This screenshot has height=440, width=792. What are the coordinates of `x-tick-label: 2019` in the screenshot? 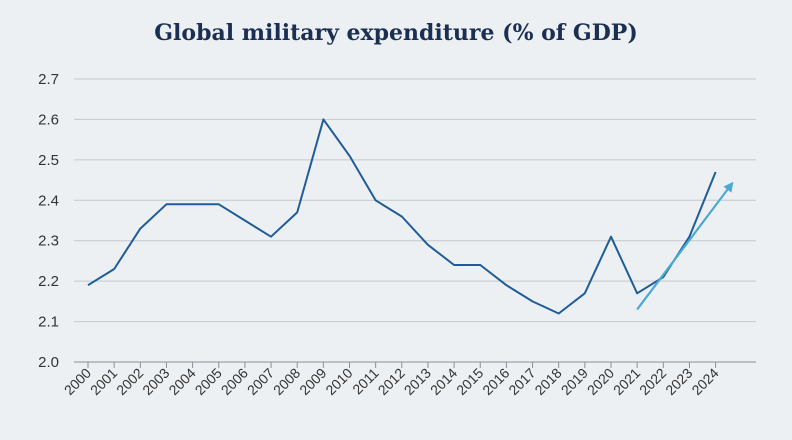 It's located at (574, 381).